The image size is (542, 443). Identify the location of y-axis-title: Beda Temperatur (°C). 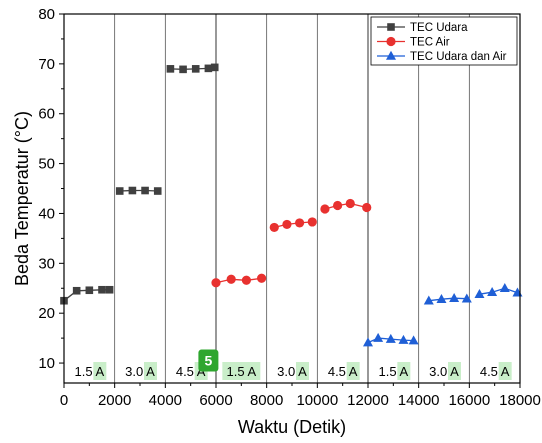
(22, 198).